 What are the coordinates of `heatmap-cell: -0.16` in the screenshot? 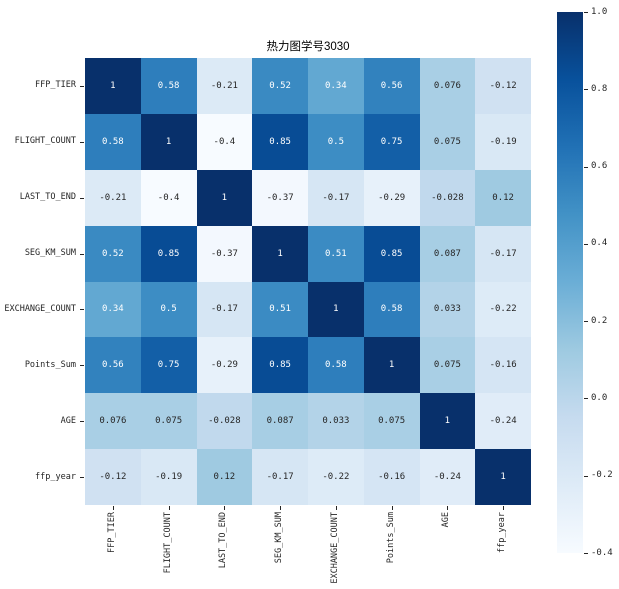 It's located at (391, 477).